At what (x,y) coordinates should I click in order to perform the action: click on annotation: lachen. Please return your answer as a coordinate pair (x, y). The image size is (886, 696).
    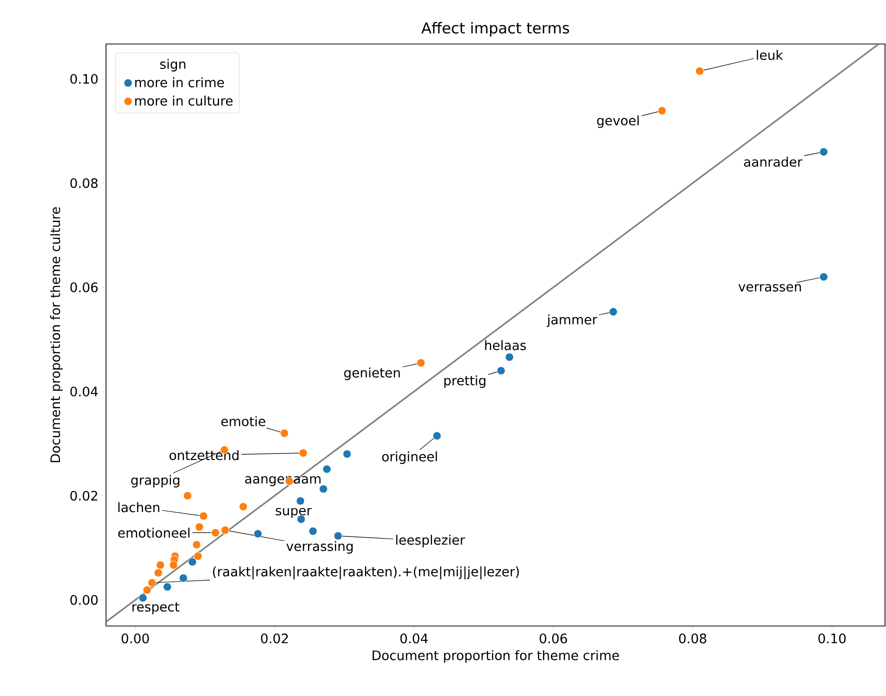
    Looking at the image, I should click on (139, 507).